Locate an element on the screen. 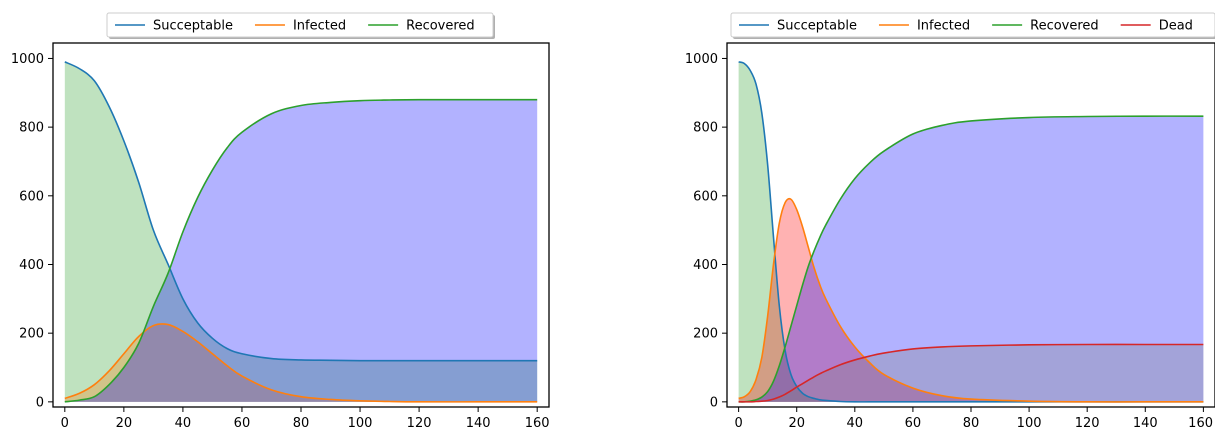 Image resolution: width=1215 pixels, height=432 pixels. legend-label: Dead is located at coordinates (1176, 26).